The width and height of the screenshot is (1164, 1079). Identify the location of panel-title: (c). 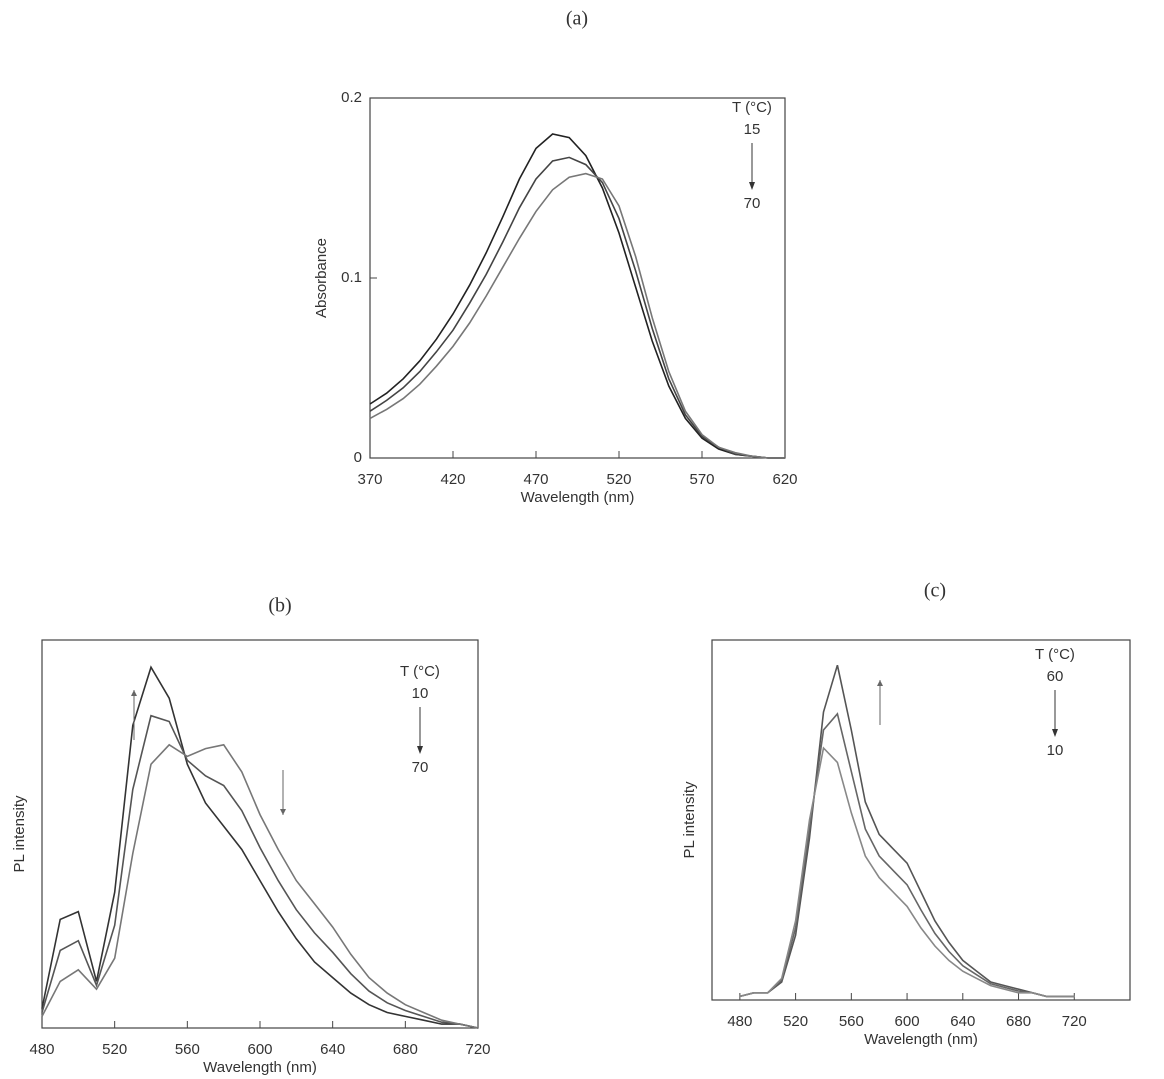
(935, 591).